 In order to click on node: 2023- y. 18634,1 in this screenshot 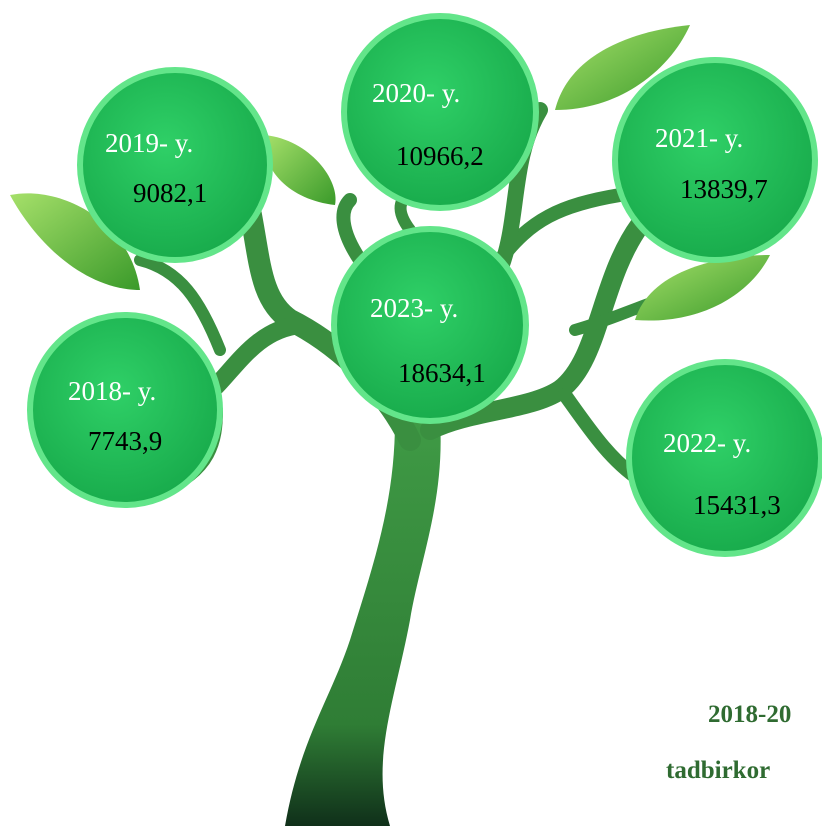, I will do `click(430, 325)`.